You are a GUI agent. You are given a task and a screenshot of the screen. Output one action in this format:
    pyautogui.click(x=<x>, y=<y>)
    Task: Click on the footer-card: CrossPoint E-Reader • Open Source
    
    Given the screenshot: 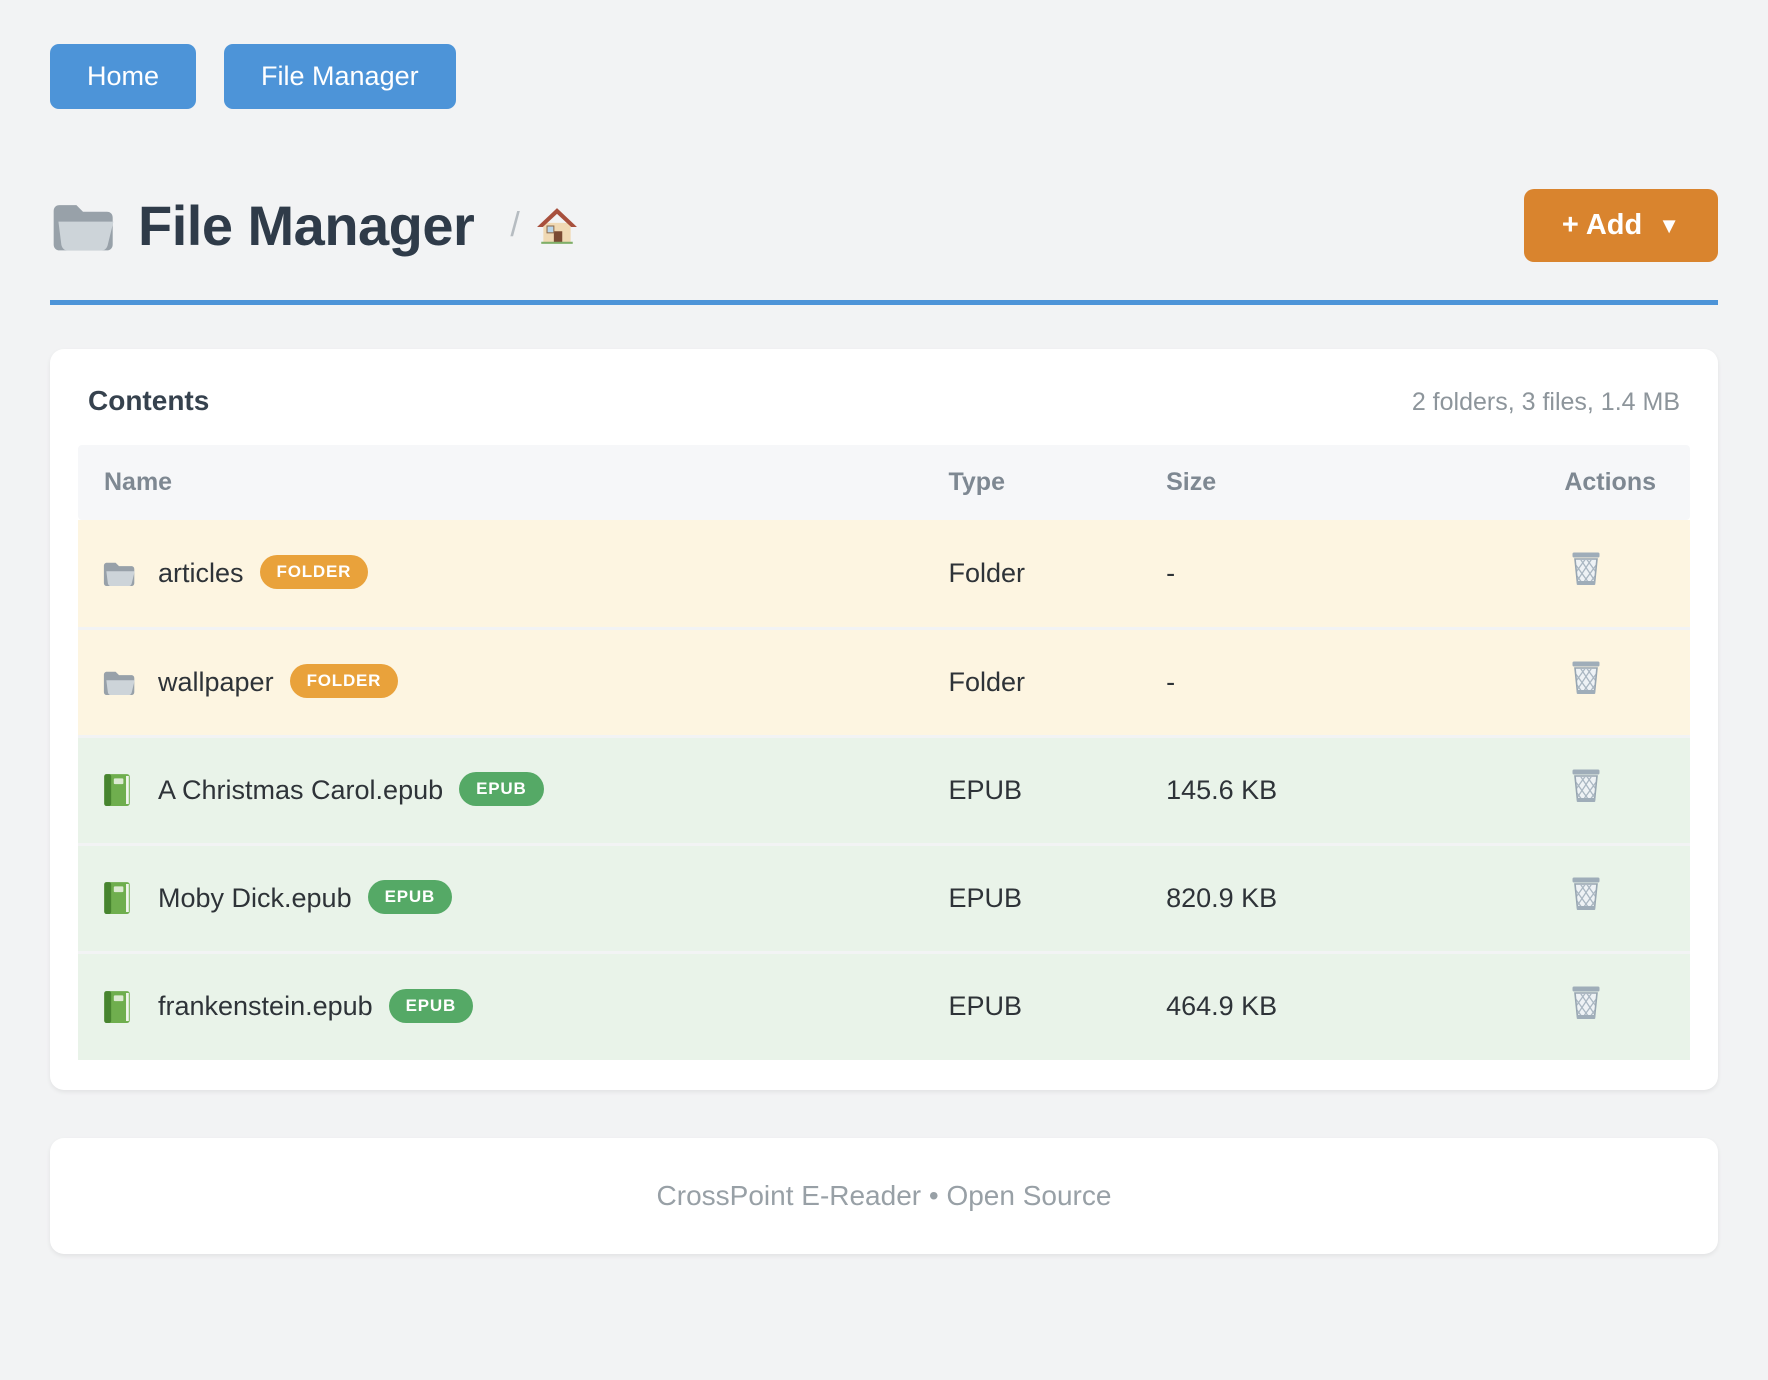 What is the action you would take?
    pyautogui.click(x=884, y=1196)
    